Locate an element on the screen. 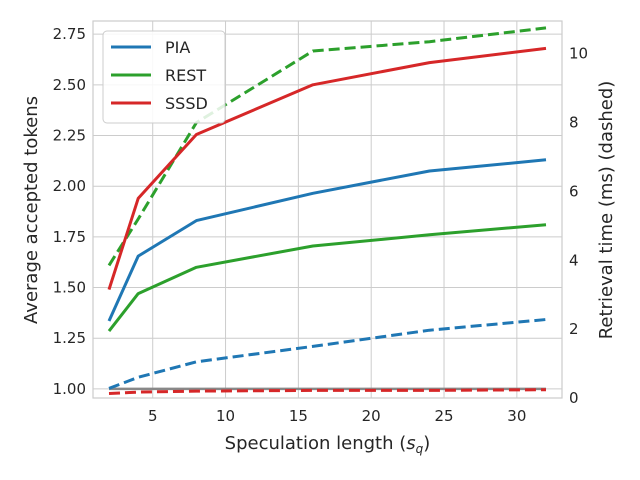  legend-label-rest: REST is located at coordinates (185, 75).